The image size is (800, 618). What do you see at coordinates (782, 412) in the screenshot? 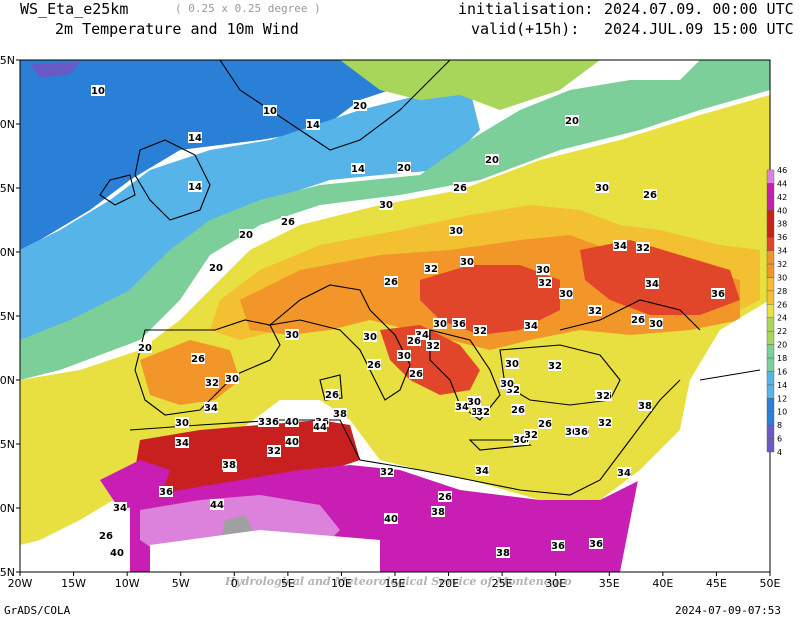
I see `colorbar-tick-label: 10` at bounding box center [782, 412].